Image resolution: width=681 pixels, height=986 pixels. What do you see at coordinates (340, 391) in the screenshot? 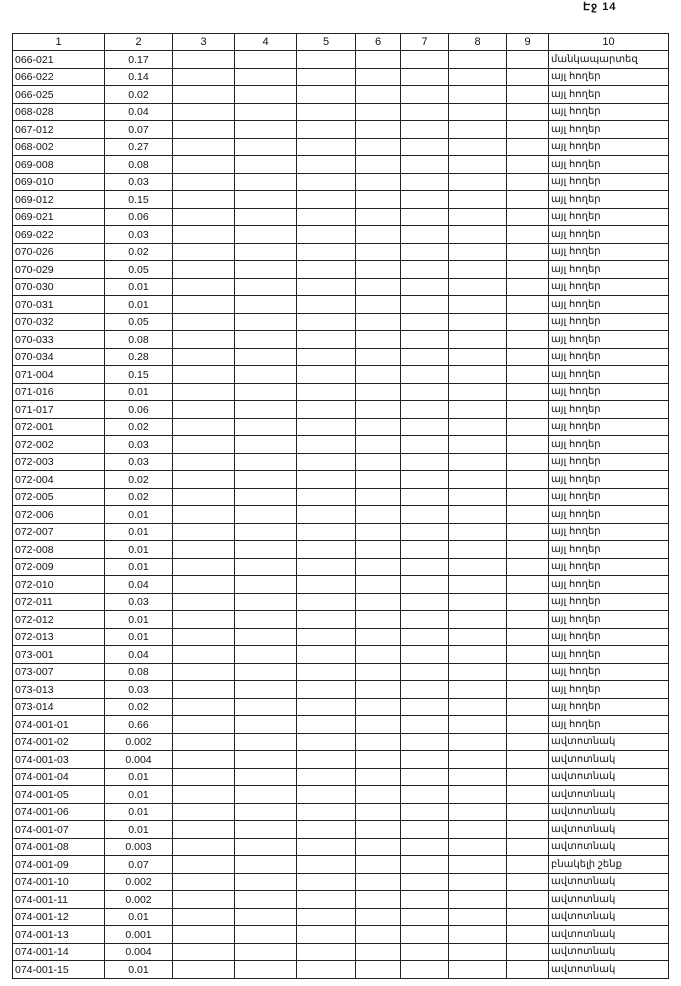
I see `table-row: 071-016 0.01 այլ հողեր` at bounding box center [340, 391].